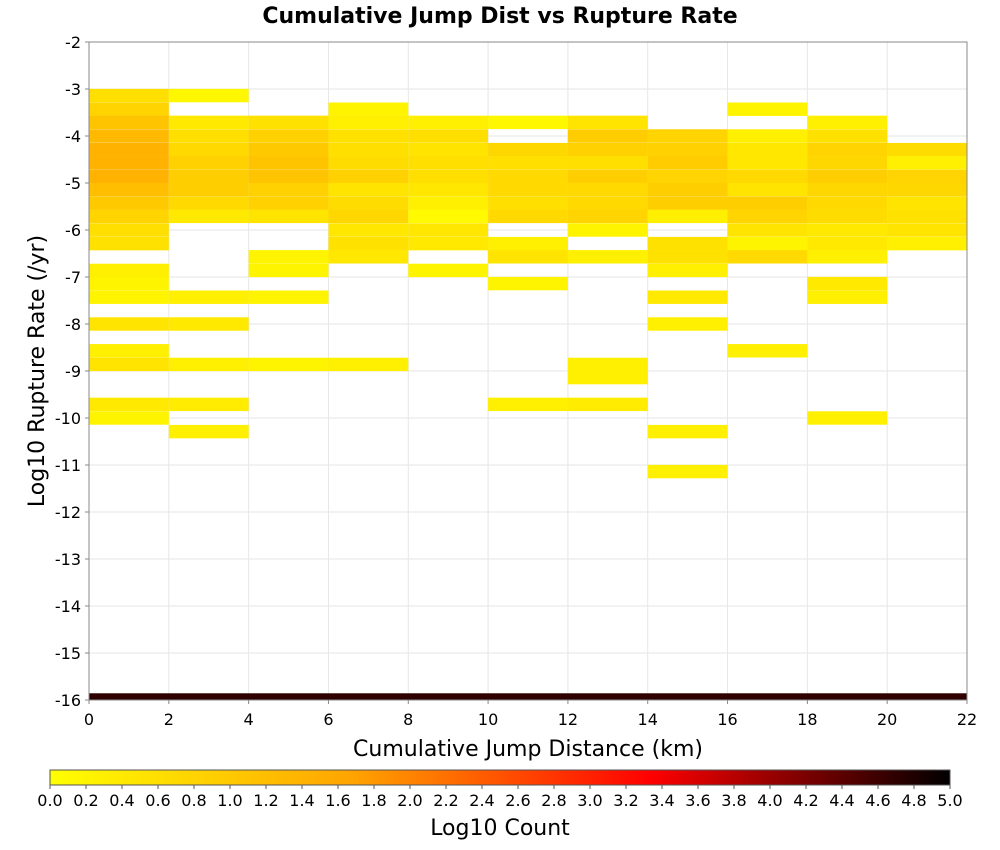 Image resolution: width=1000 pixels, height=850 pixels. I want to click on y-tick-label: -8, so click(73, 324).